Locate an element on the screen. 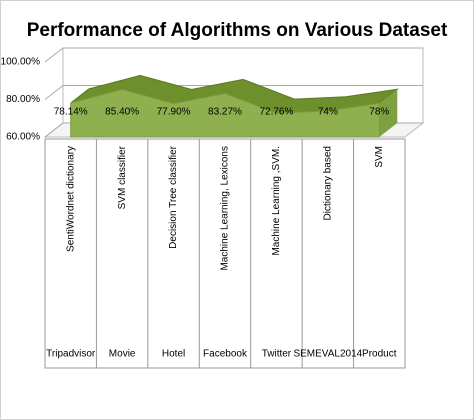 The image size is (474, 420). value-label: 74% is located at coordinates (328, 112).